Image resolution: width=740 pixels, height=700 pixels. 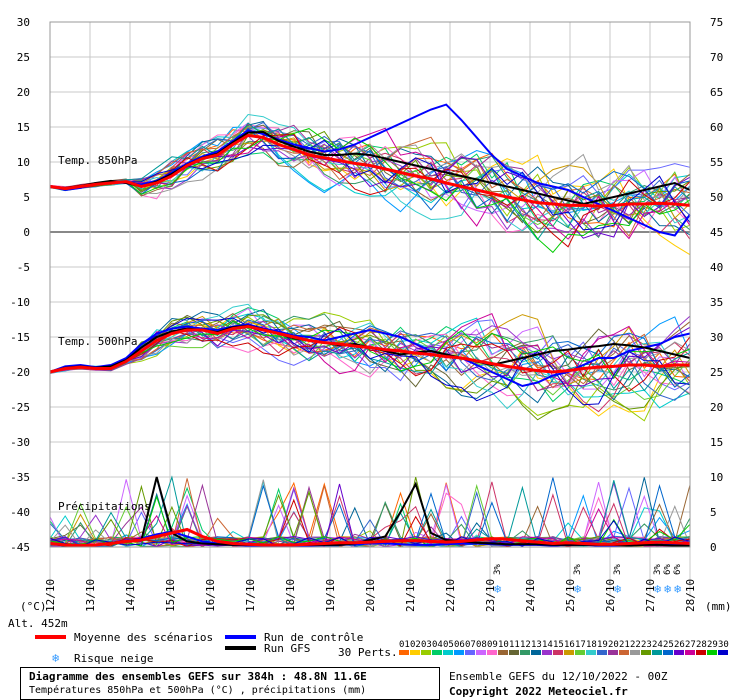 What do you see at coordinates (536, 645) in the screenshot?
I see `member-legend-label: 13` at bounding box center [536, 645].